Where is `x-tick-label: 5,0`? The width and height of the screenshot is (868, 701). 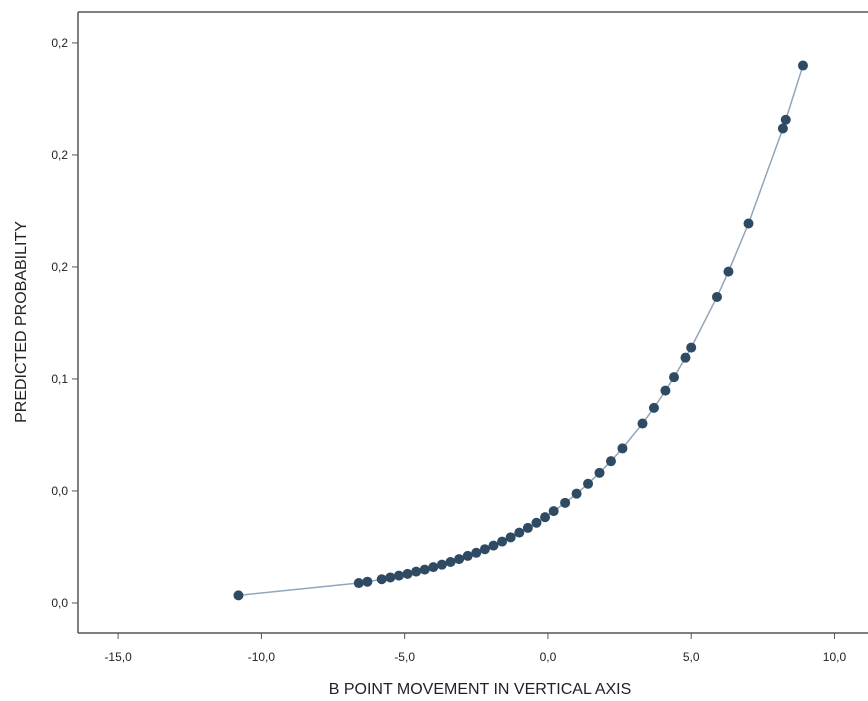
x-tick-label: 5,0 is located at coordinates (691, 657).